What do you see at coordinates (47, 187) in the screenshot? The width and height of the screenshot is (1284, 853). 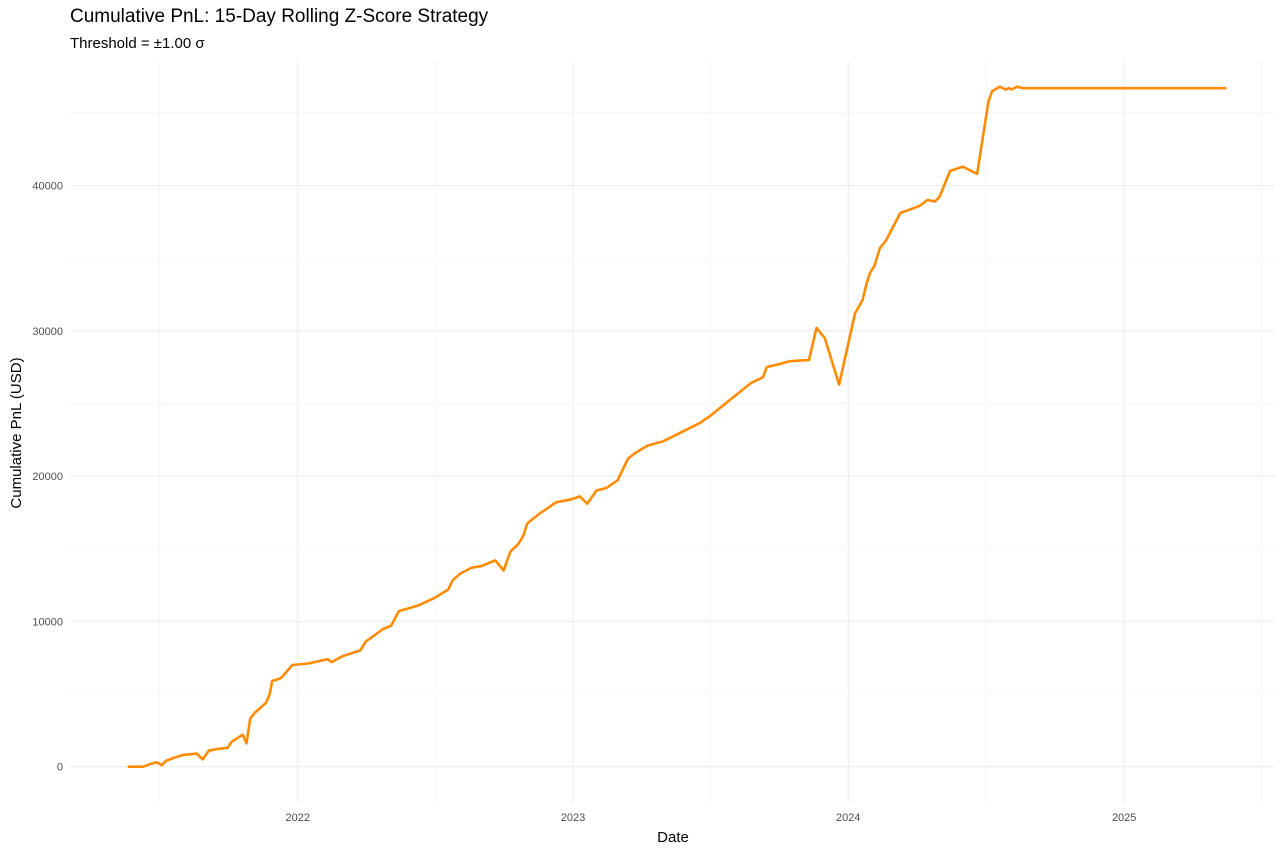 I see `y-tick-label: 40000` at bounding box center [47, 187].